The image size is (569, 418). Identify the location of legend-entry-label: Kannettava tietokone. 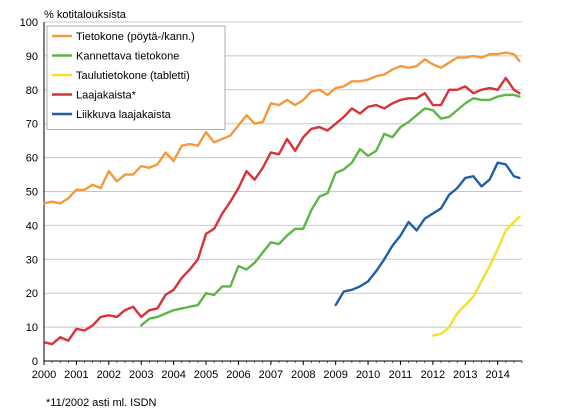
(127, 57).